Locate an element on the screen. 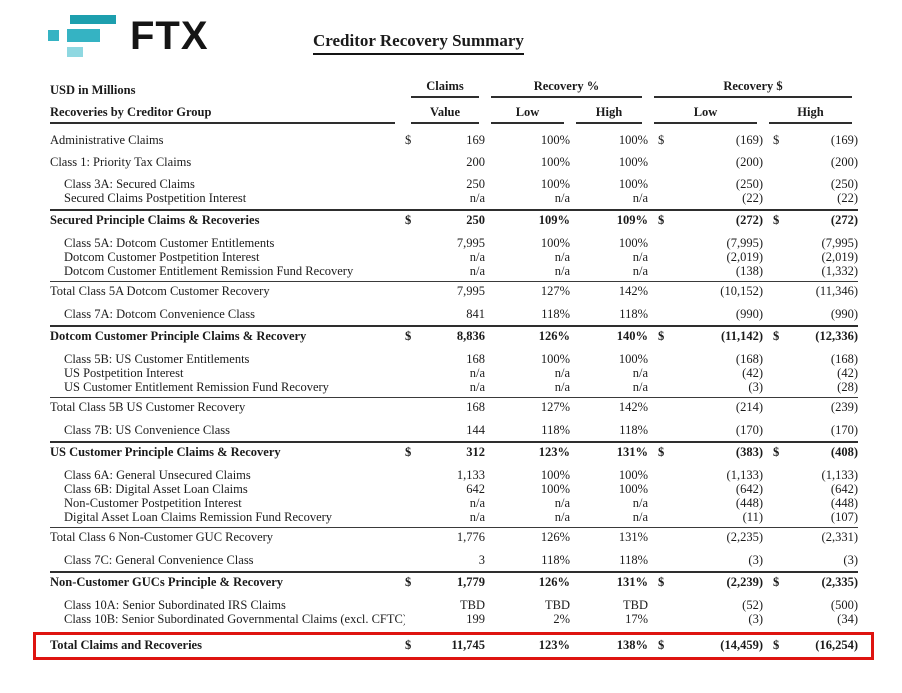  logo-square-bottom is located at coordinates (75, 52).